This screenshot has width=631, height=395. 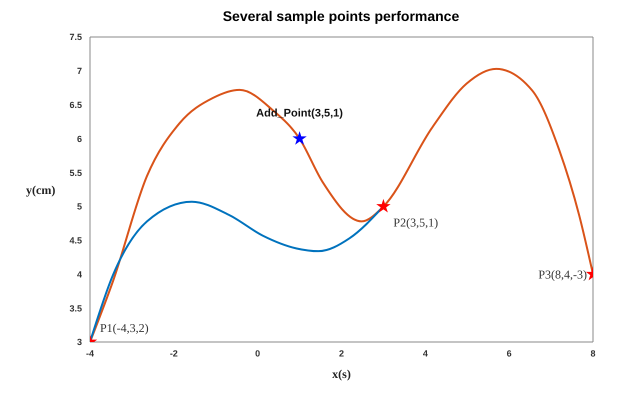 What do you see at coordinates (41, 189) in the screenshot?
I see `y-axis-title: y(cm)` at bounding box center [41, 189].